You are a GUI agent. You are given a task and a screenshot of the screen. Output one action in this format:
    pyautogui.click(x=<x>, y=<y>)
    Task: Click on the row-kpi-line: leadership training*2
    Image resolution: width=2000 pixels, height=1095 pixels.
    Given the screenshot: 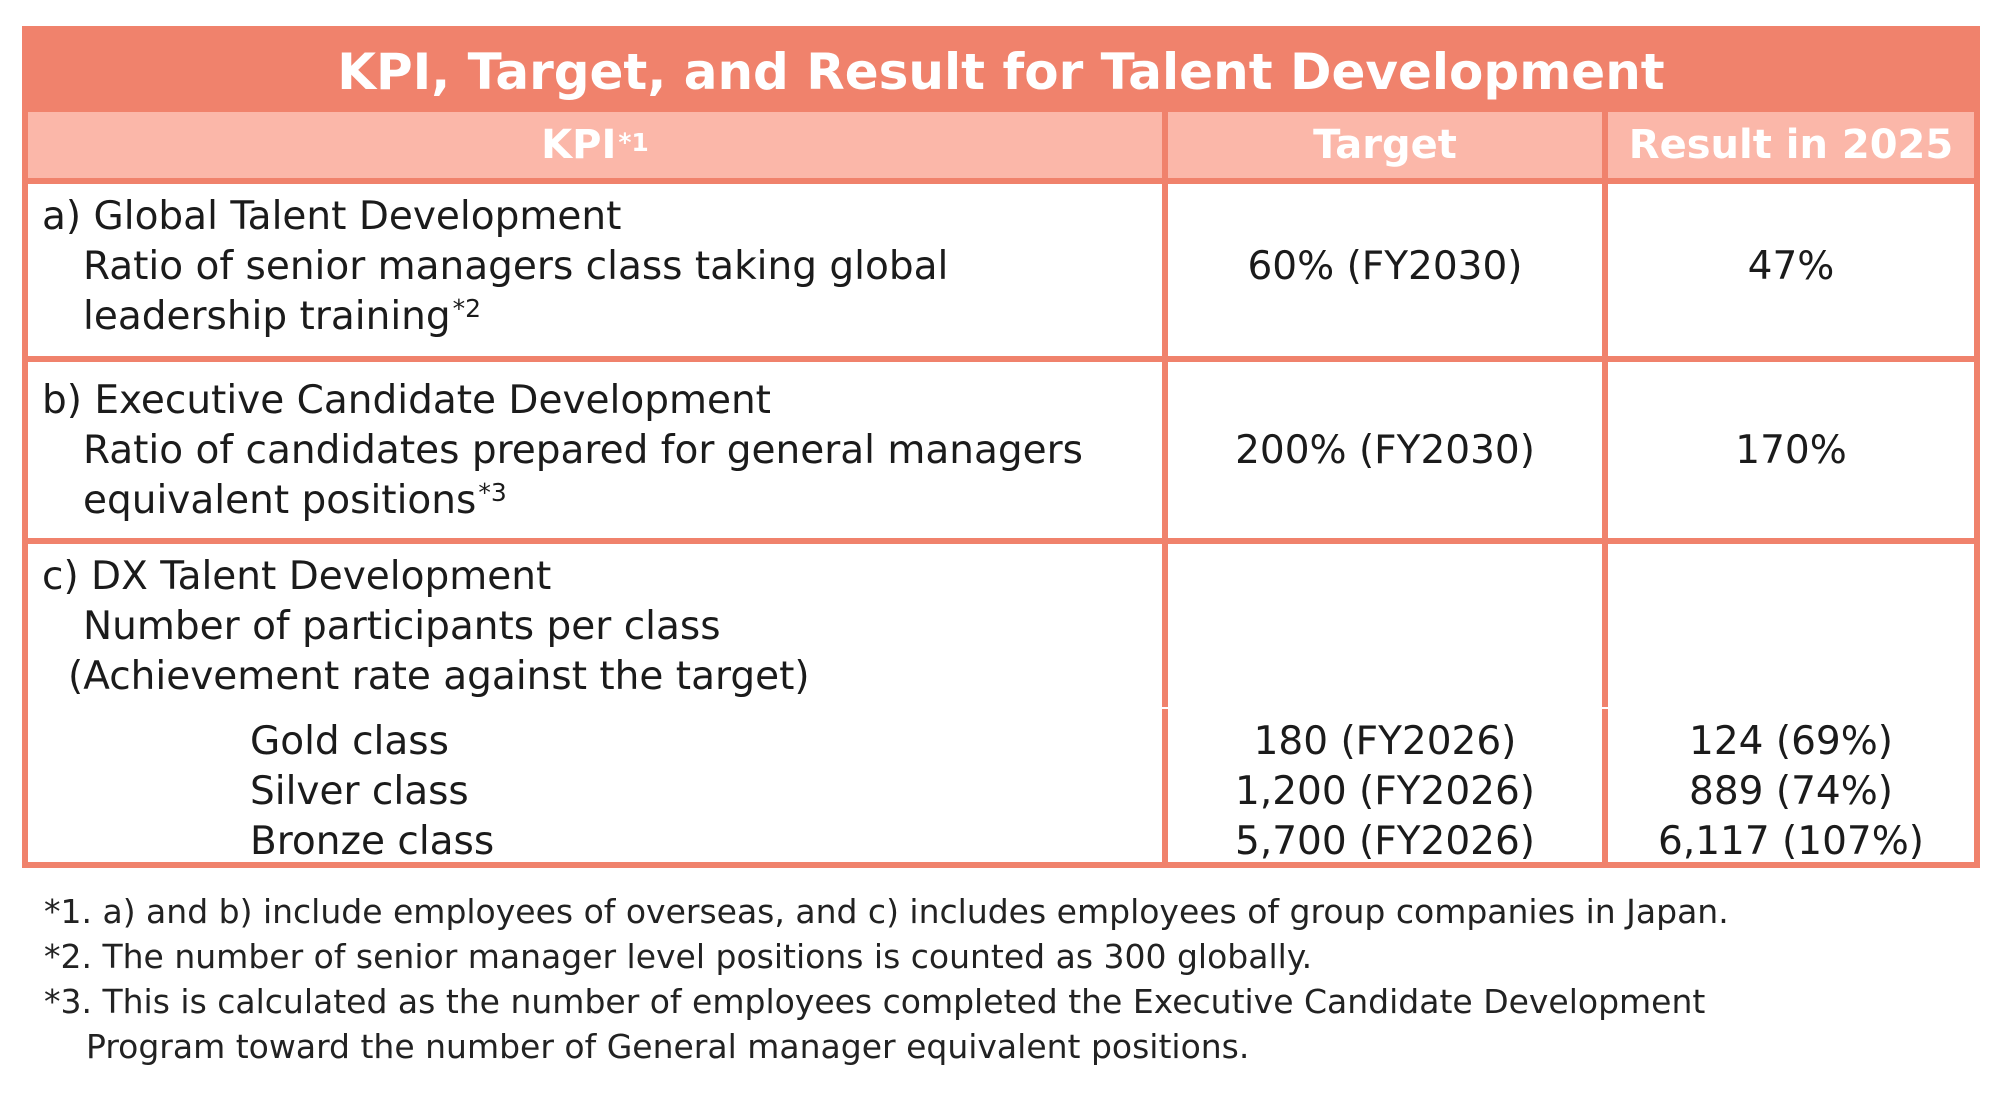 What is the action you would take?
    pyautogui.click(x=282, y=317)
    